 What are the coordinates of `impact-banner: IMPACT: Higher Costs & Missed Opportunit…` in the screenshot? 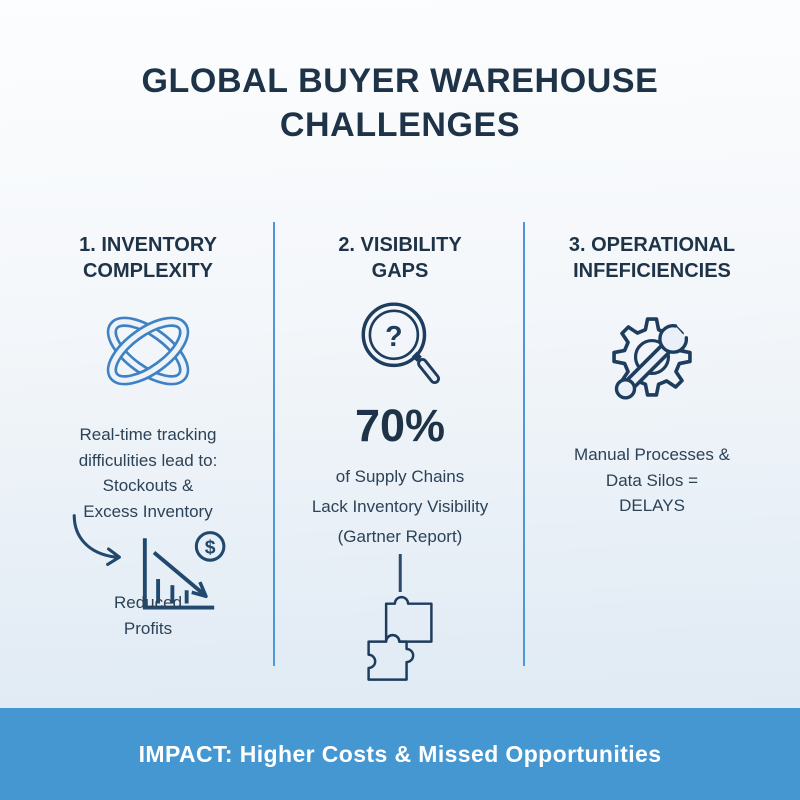 It's located at (400, 754).